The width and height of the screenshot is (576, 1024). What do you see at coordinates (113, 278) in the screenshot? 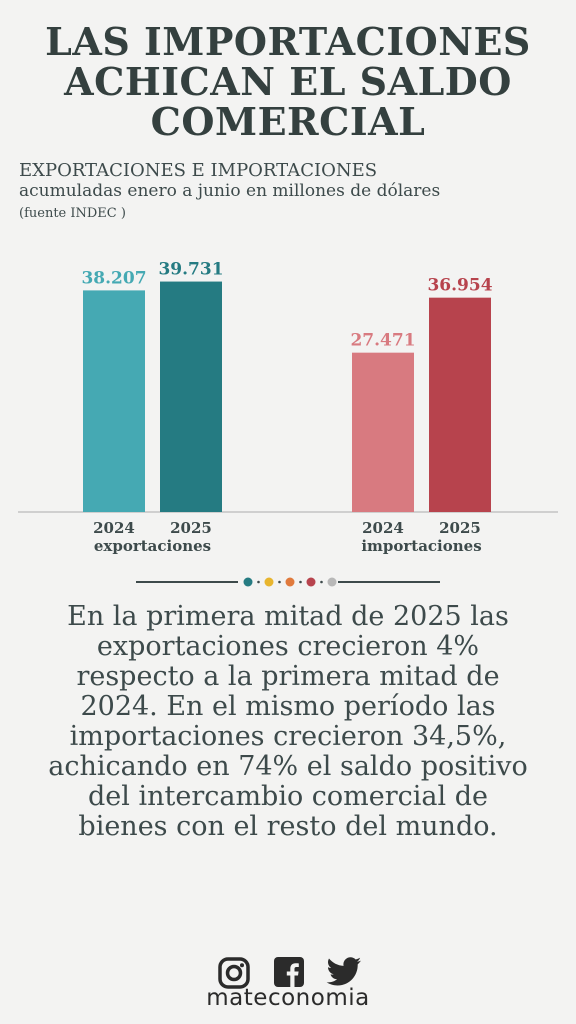
I see `data-label: 38.207` at bounding box center [113, 278].